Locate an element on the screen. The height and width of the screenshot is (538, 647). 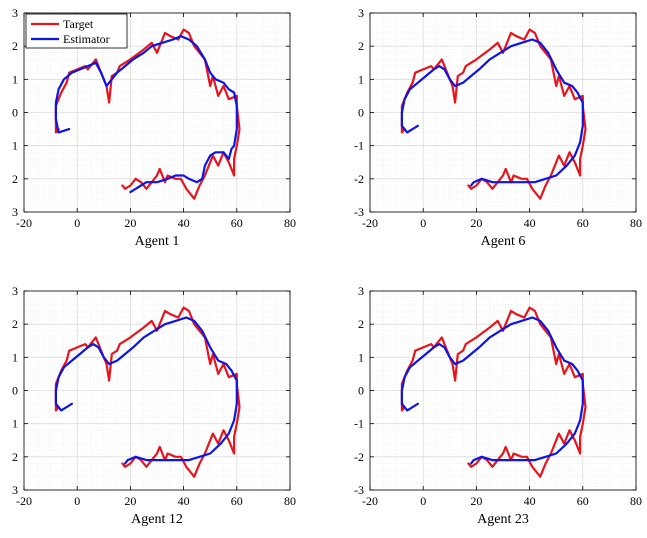
panel-caption: Agent 23 is located at coordinates (503, 519).